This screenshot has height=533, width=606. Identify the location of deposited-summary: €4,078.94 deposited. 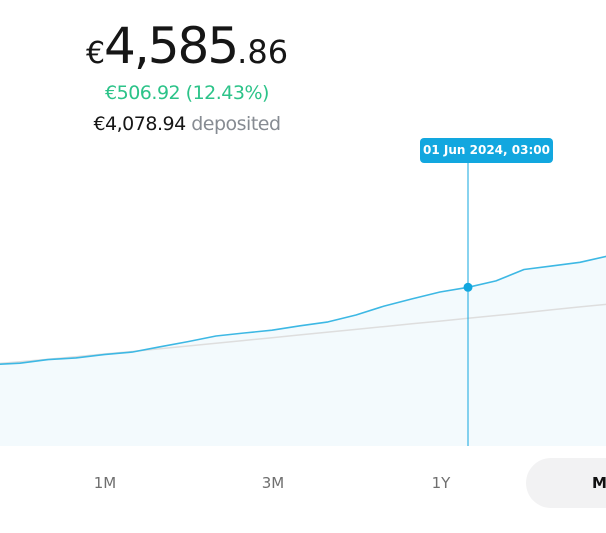
(187, 124).